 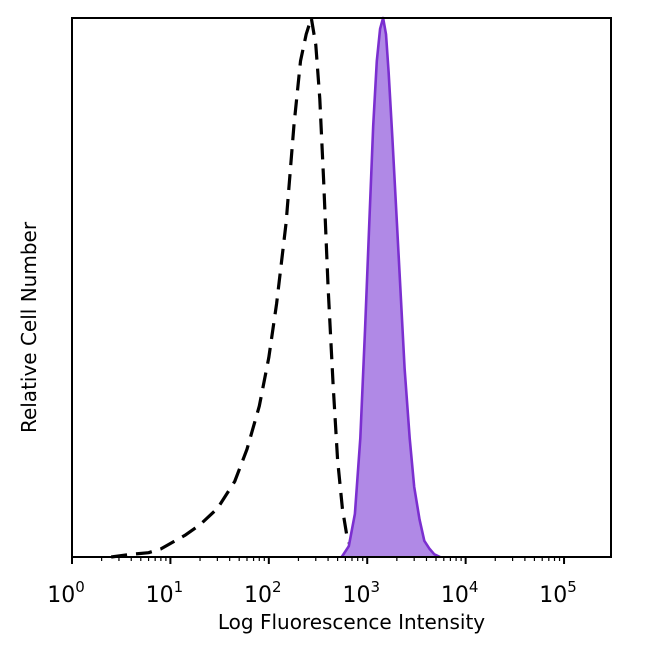 I want to click on y-axis-label: Relative Cell Number, so click(x=29, y=327).